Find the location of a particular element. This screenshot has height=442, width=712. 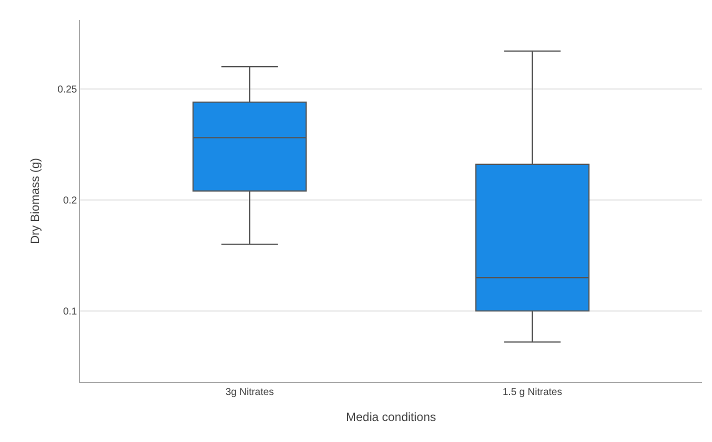

y-tick-label: 0.25 is located at coordinates (68, 90).